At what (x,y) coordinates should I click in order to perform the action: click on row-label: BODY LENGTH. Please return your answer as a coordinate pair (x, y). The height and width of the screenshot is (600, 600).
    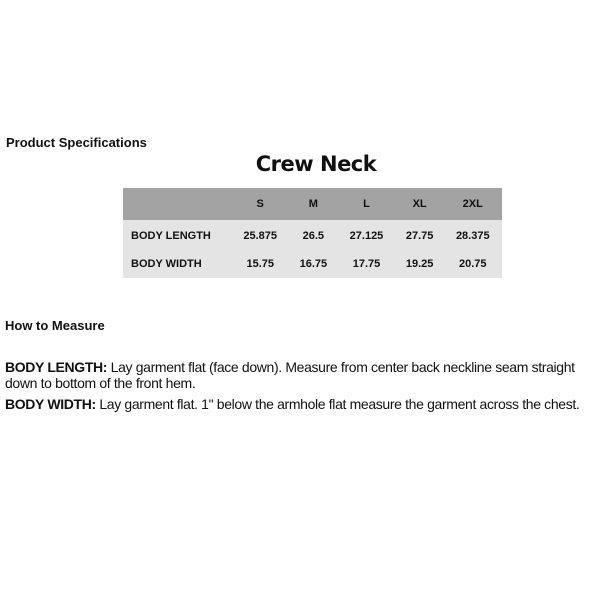
    Looking at the image, I should click on (177, 235).